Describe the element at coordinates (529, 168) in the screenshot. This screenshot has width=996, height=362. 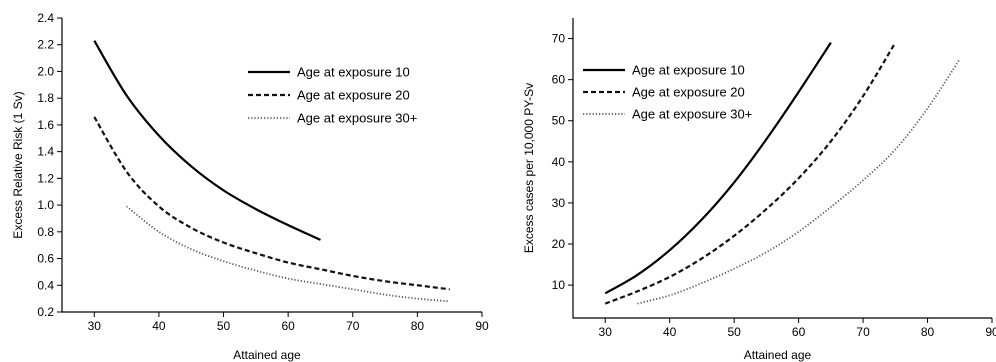
I see `y-axis-label: Excess cases per 10,000 PY-Sv` at that location.